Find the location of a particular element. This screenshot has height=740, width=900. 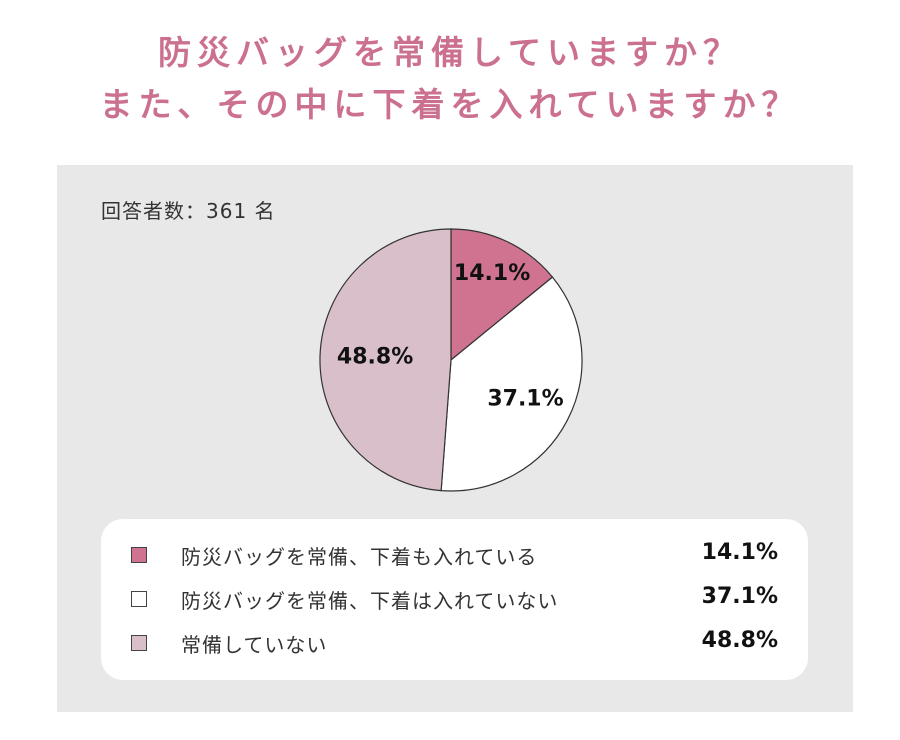

pie-labels: 14.1% 37.1% 48.8% is located at coordinates (450, 336).